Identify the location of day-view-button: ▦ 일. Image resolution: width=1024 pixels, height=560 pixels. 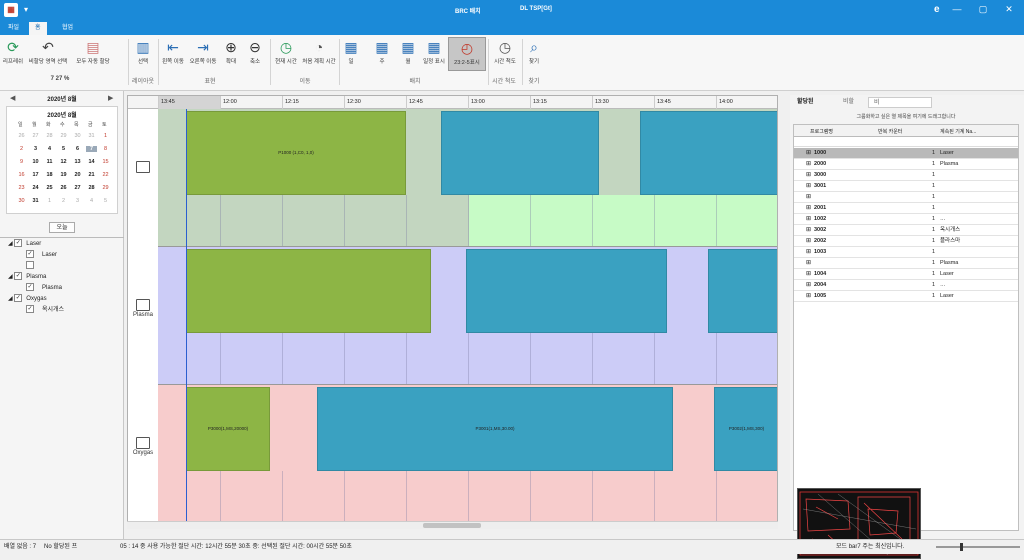
(351, 52).